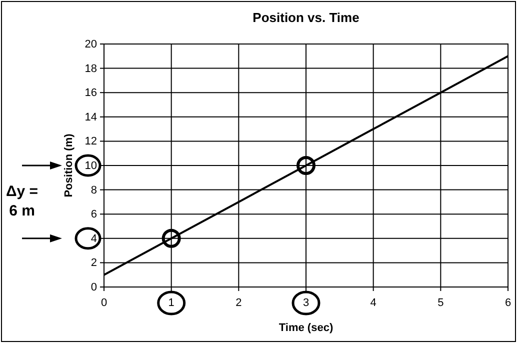 The width and height of the screenshot is (518, 345). I want to click on x-axis-title: Time (sec), so click(306, 328).